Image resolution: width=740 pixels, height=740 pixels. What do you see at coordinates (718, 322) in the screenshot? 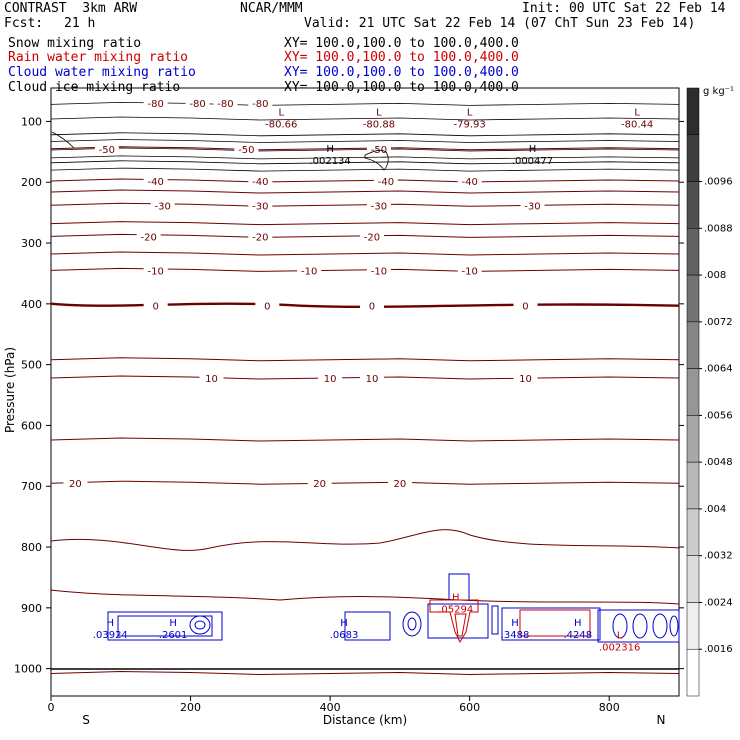
I see `colorbar-tick-label: .0072` at bounding box center [718, 322].